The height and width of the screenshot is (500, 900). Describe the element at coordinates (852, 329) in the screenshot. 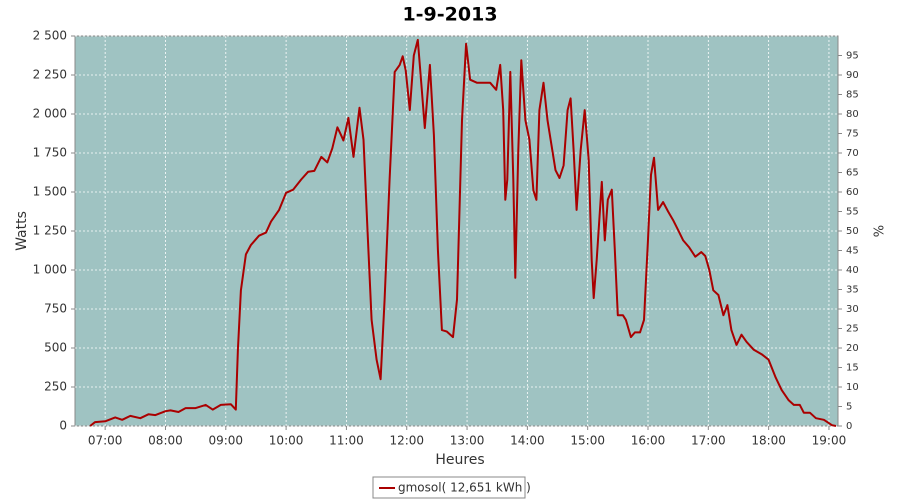

I see `y2-tick-label: 25` at that location.